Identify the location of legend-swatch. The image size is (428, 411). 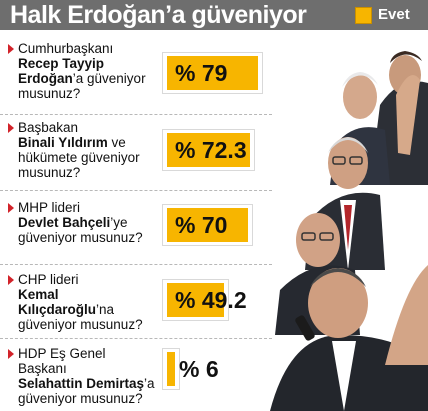
(363, 15).